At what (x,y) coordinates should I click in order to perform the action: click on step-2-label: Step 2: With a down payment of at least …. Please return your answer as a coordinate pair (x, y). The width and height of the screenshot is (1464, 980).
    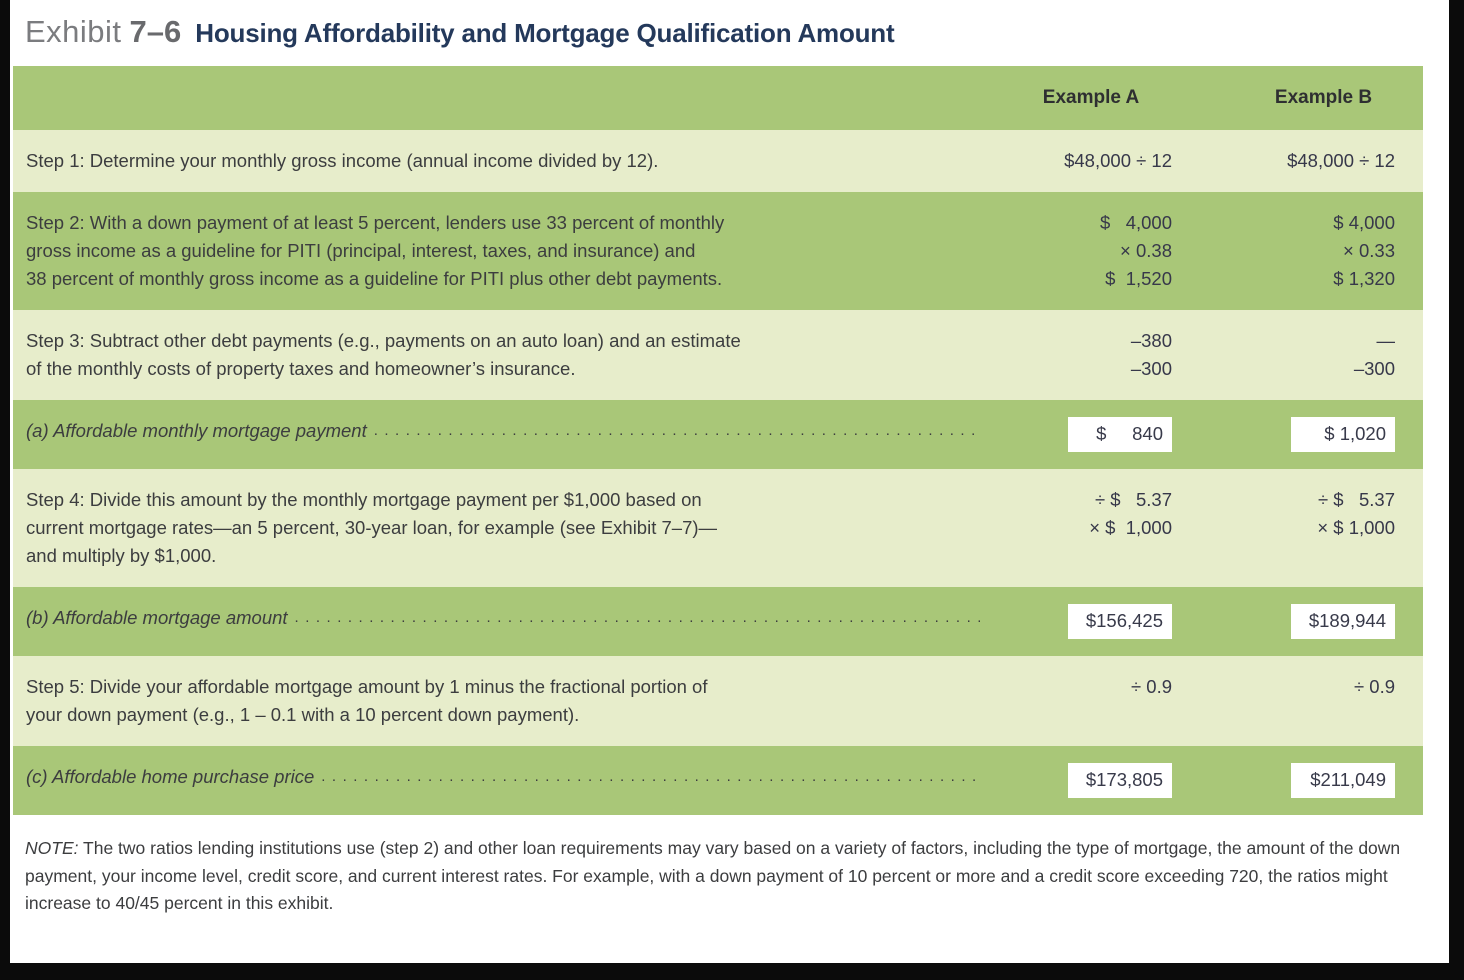
    Looking at the image, I should click on (511, 251).